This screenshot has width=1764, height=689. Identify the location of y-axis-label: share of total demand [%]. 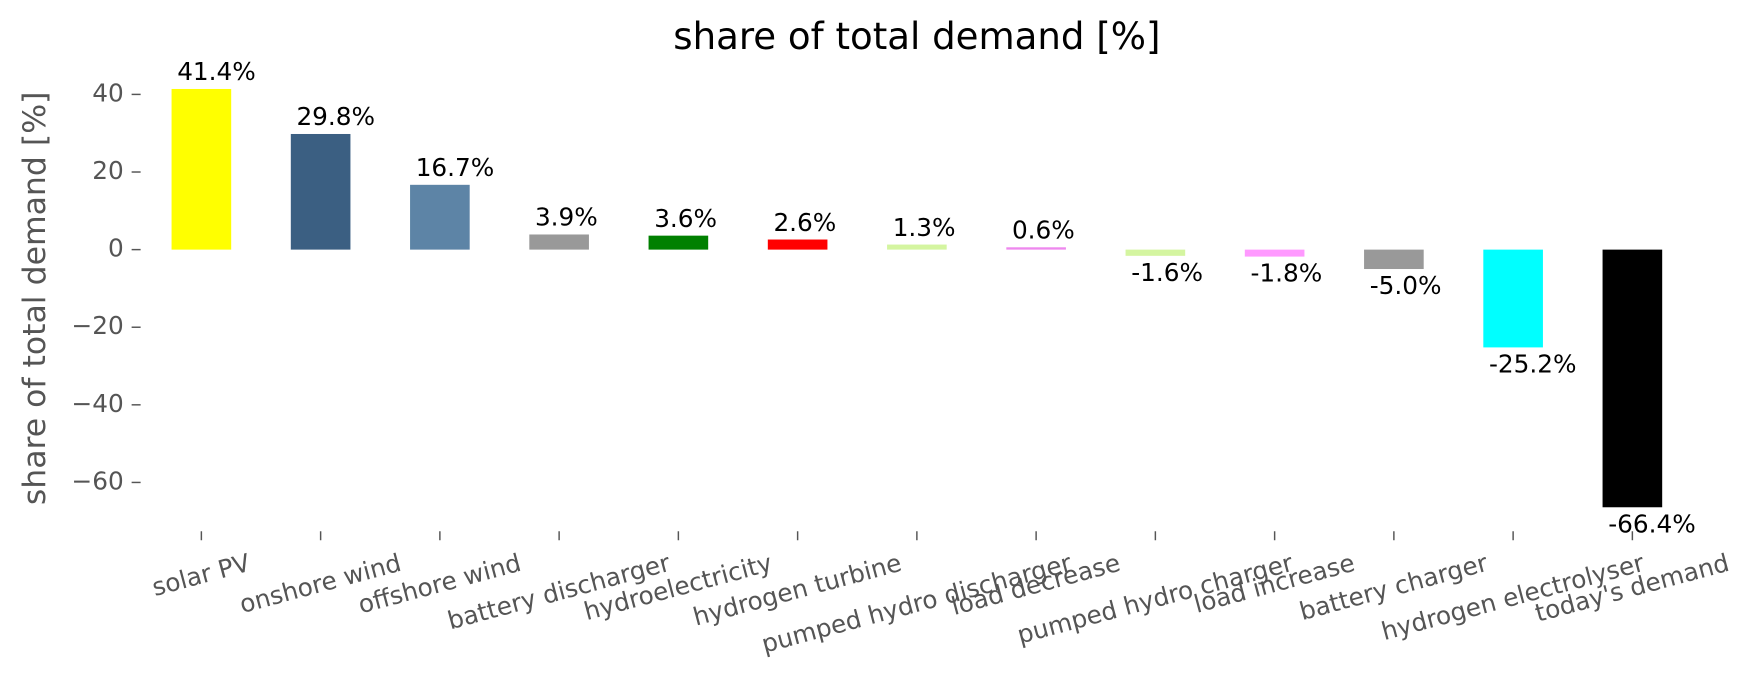
(35, 299).